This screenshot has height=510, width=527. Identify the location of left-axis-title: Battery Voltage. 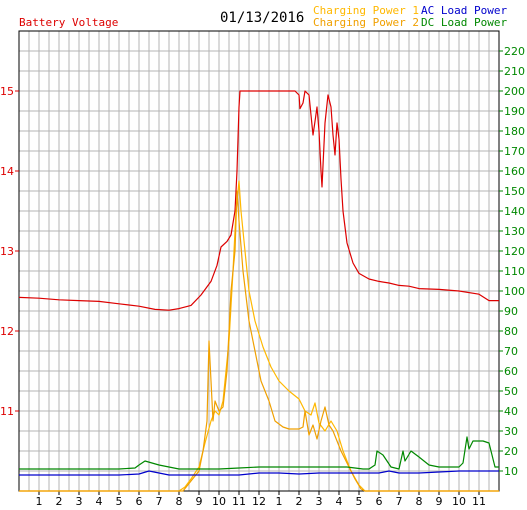
(69, 22).